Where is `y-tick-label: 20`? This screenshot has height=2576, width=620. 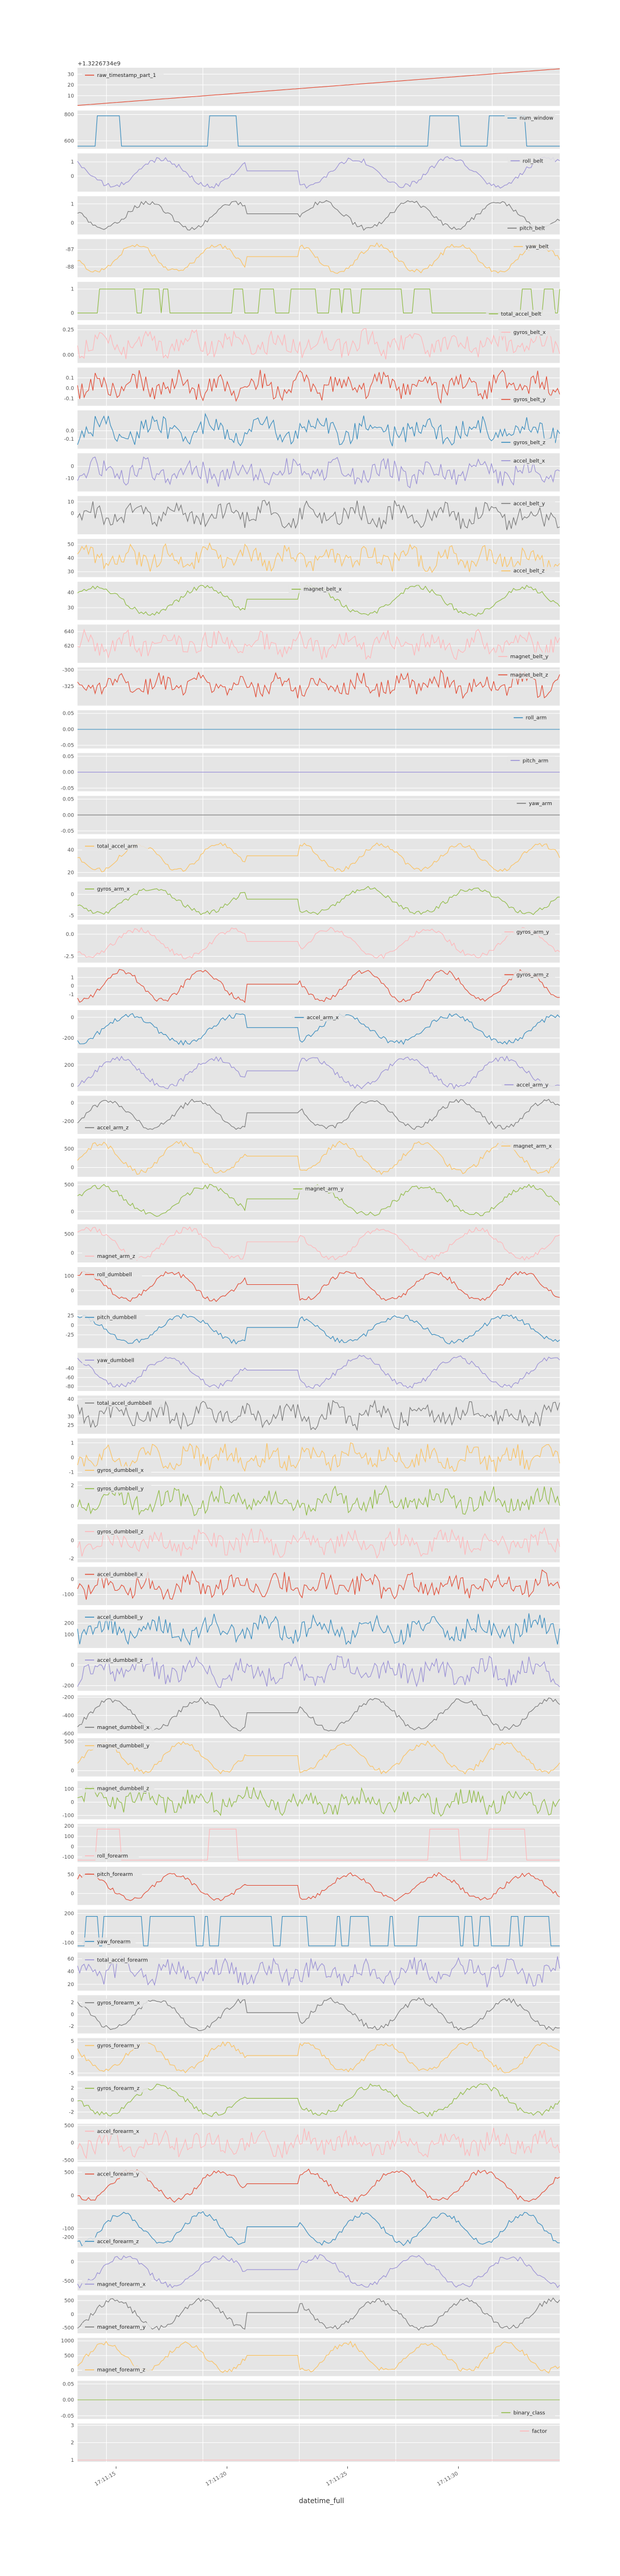
y-tick-label: 20 is located at coordinates (71, 1985).